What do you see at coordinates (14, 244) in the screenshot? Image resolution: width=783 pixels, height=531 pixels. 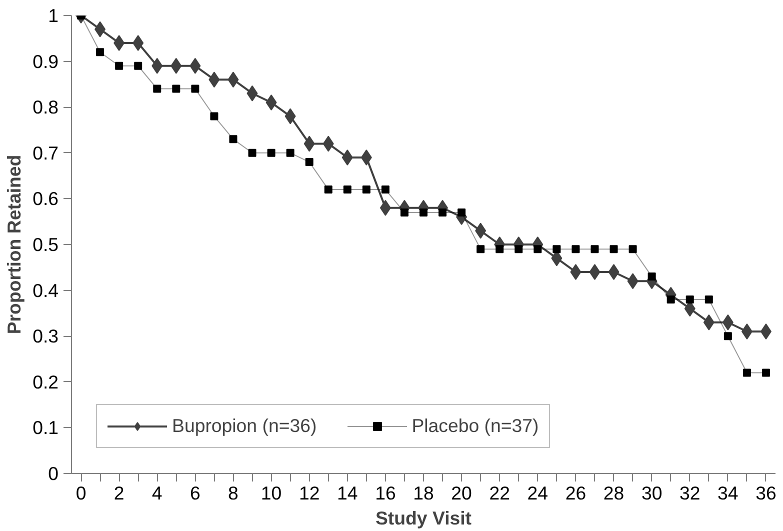 I see `y-axis-title: Proportion Retained` at bounding box center [14, 244].